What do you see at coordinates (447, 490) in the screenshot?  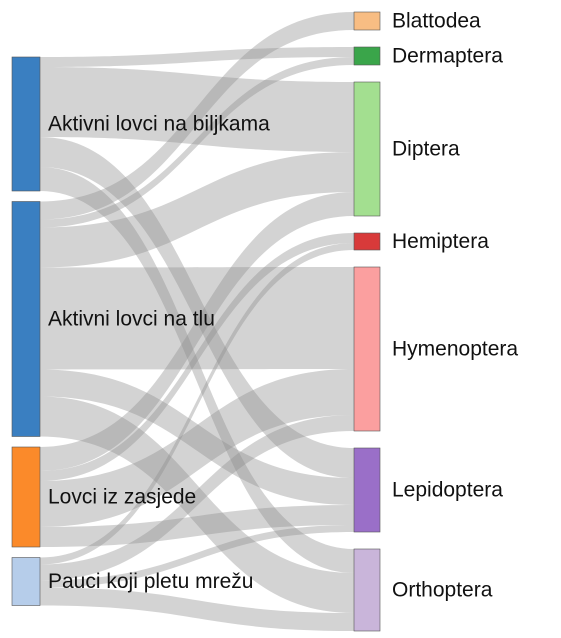 I see `node-label: Lepidoptera` at bounding box center [447, 490].